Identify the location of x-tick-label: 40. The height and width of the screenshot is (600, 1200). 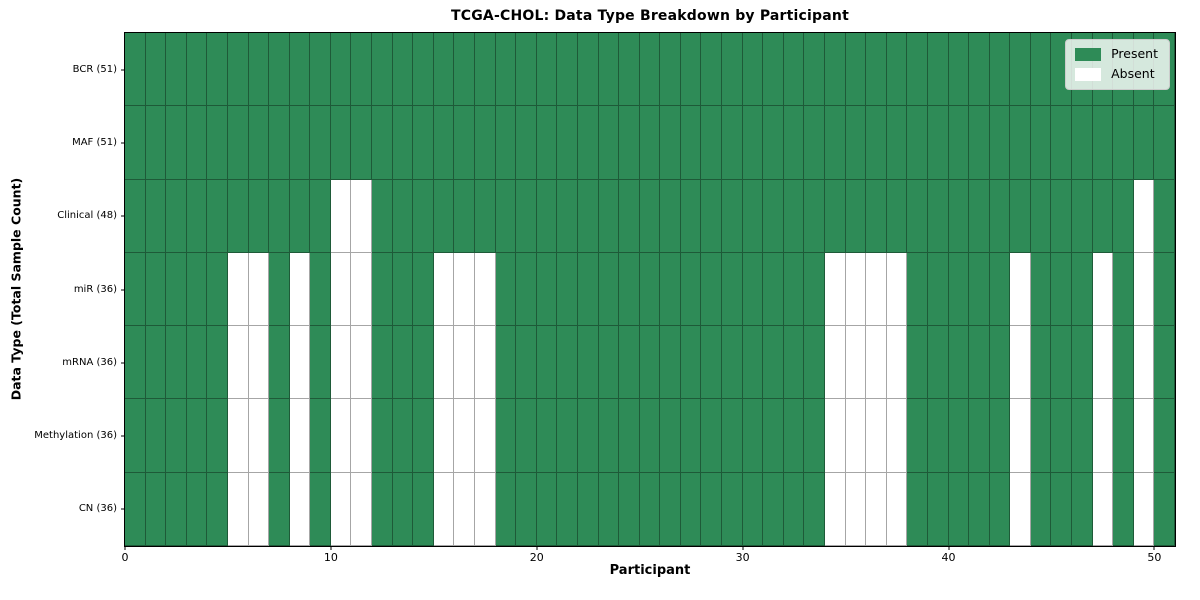
(948, 557).